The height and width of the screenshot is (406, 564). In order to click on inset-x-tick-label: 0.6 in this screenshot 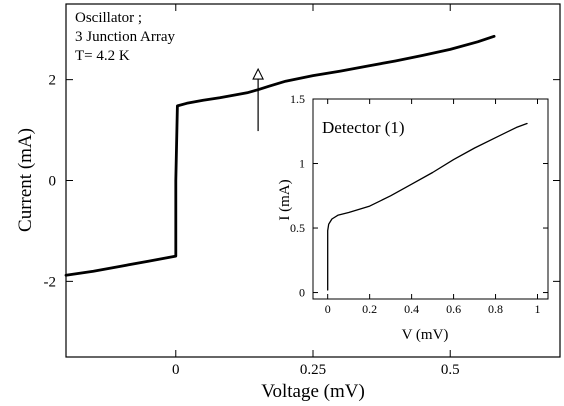, I will do `click(453, 309)`.